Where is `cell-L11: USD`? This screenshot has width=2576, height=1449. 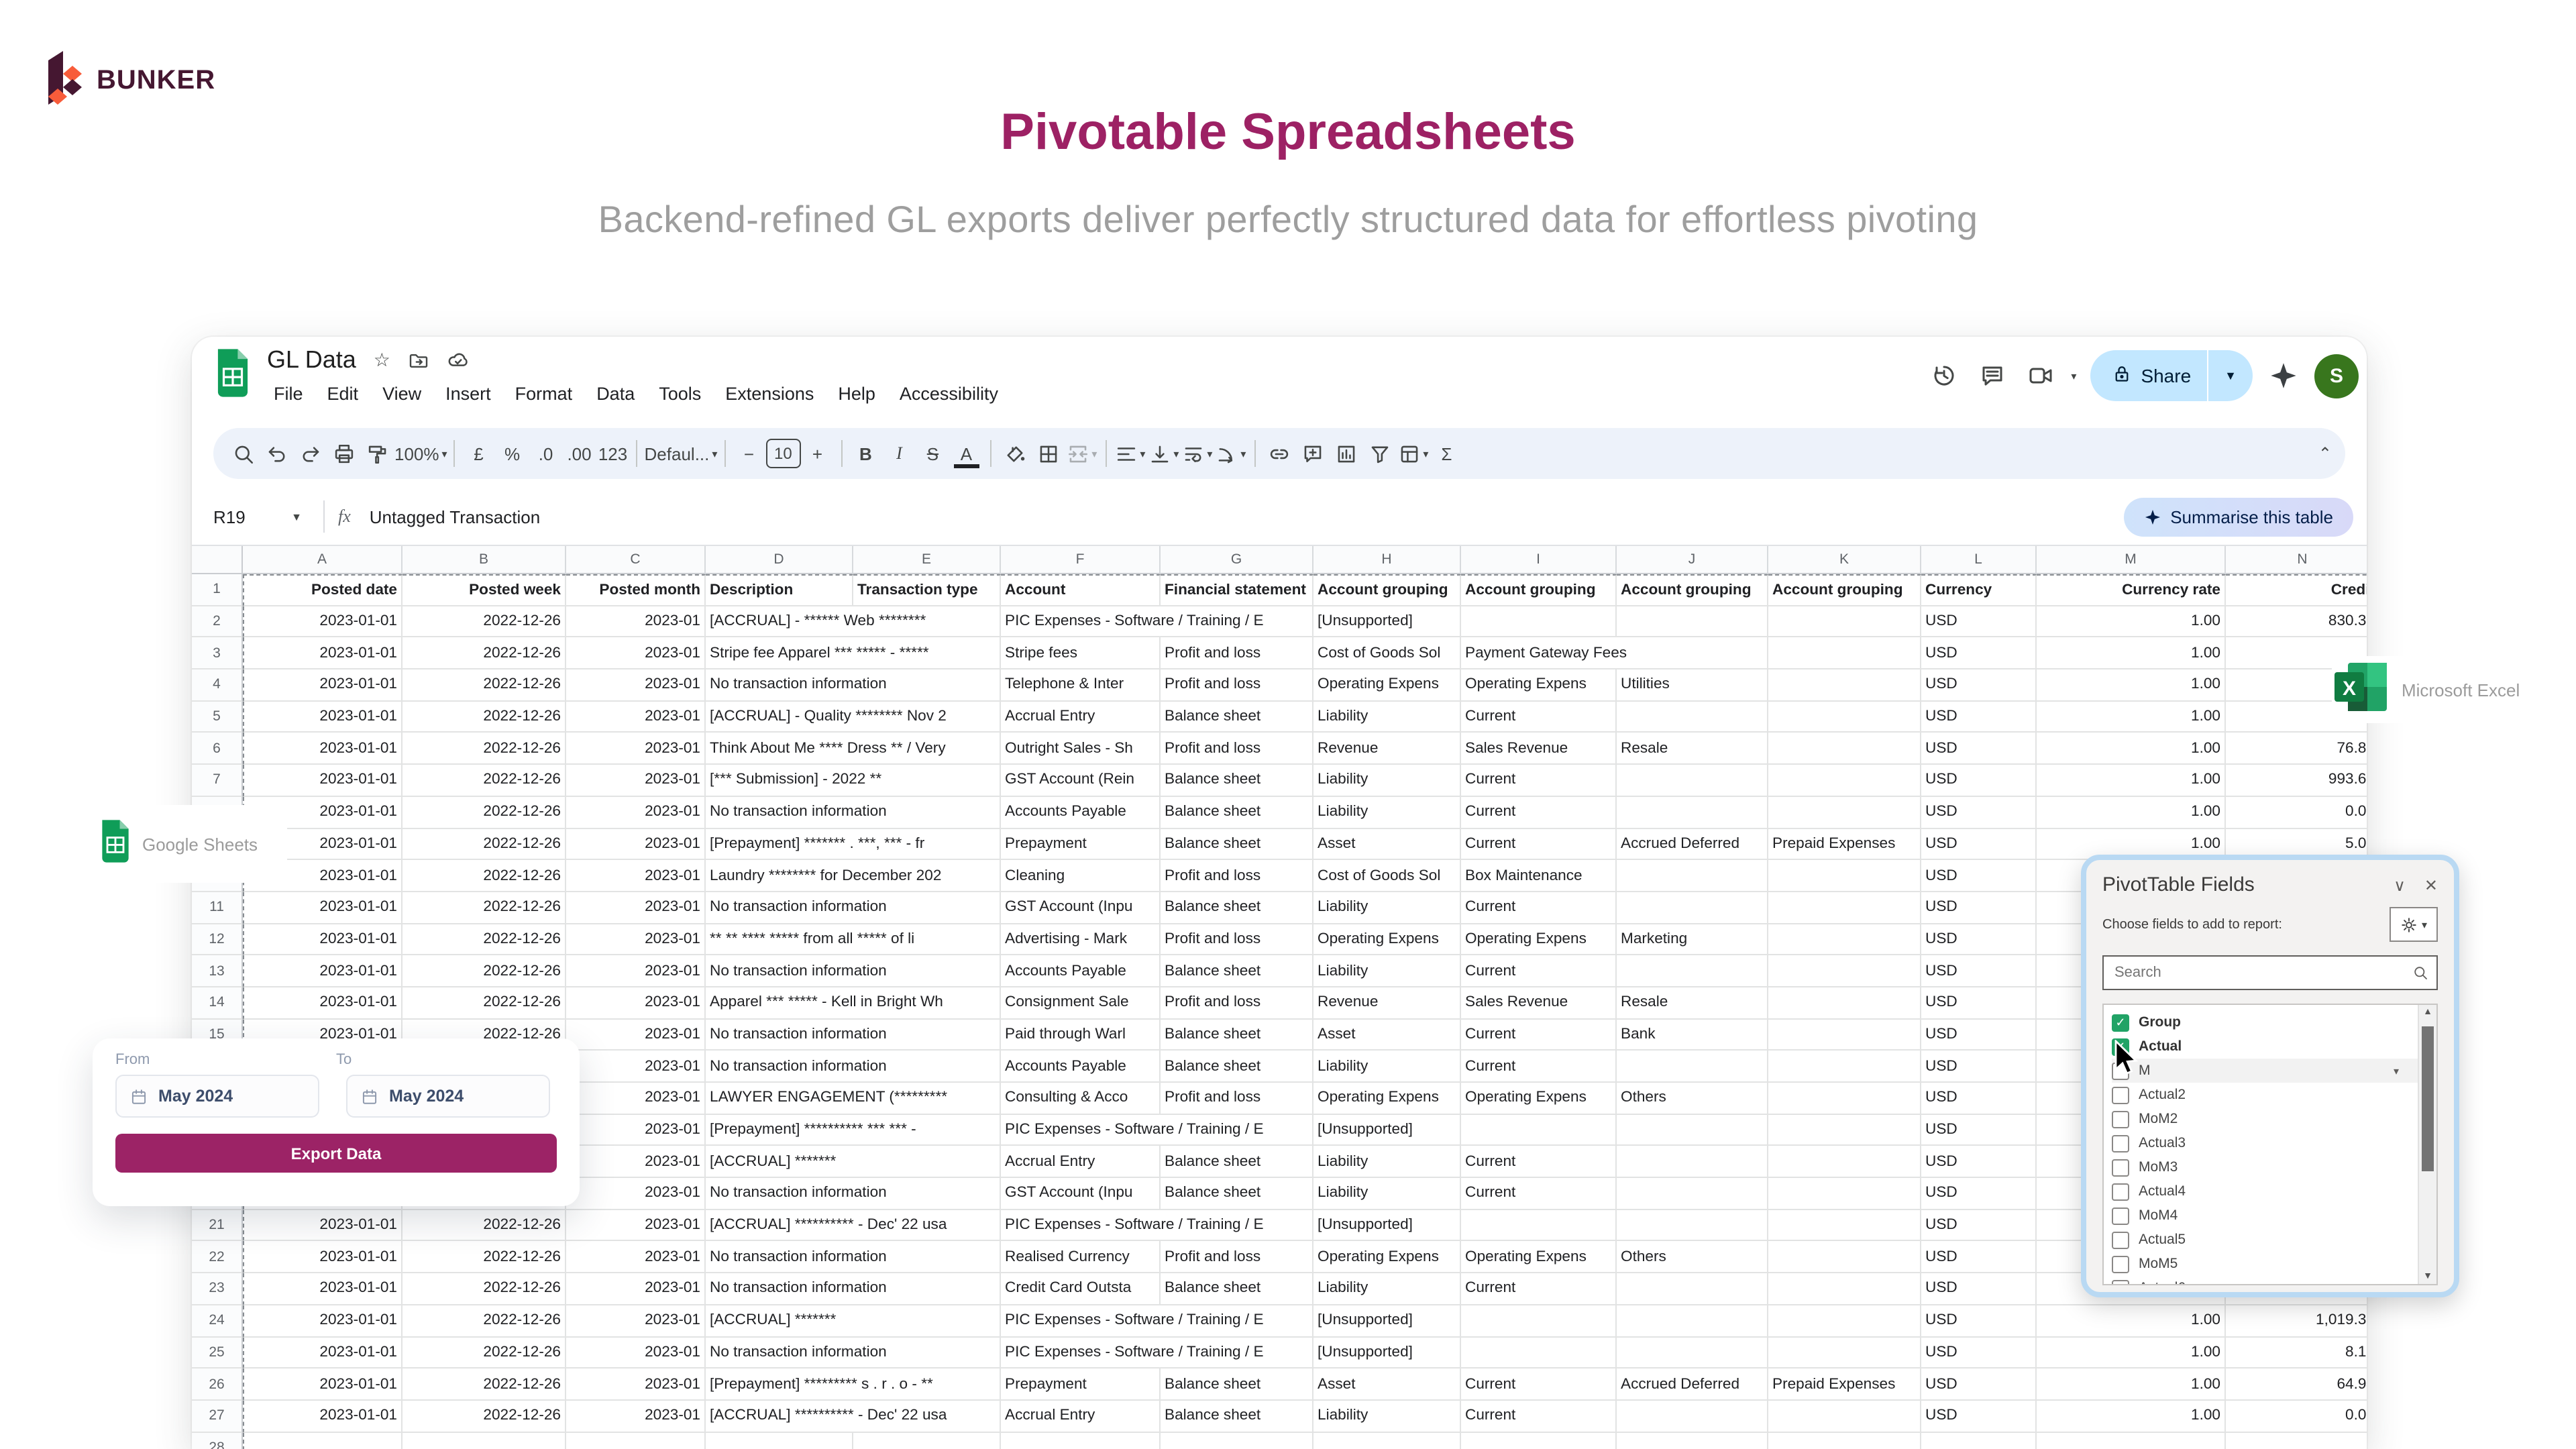 cell-L11: USD is located at coordinates (1979, 908).